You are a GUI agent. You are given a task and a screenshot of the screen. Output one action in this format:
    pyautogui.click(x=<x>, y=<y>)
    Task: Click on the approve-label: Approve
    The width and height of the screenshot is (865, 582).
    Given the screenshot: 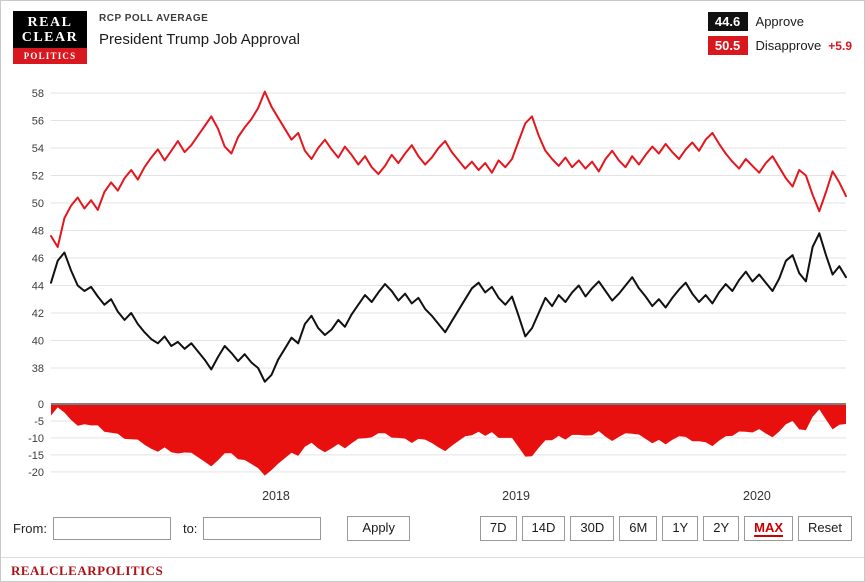 What is the action you would take?
    pyautogui.click(x=779, y=21)
    